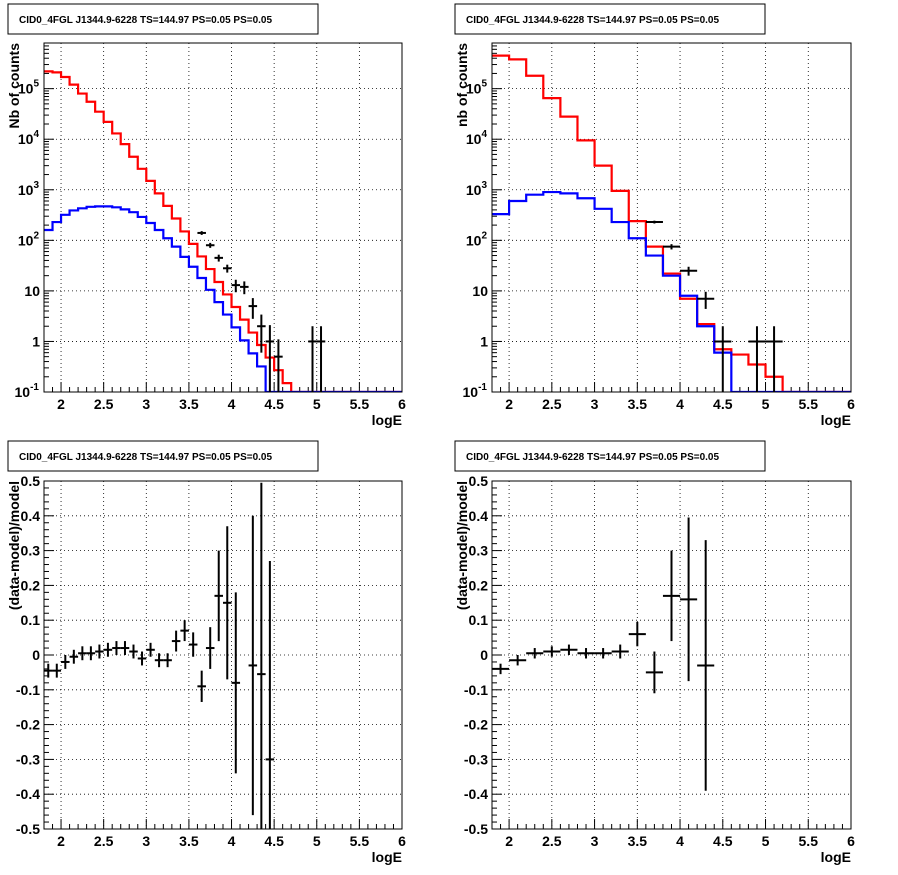 The height and width of the screenshot is (875, 898). I want to click on y-tick-label: 10, so click(32, 291).